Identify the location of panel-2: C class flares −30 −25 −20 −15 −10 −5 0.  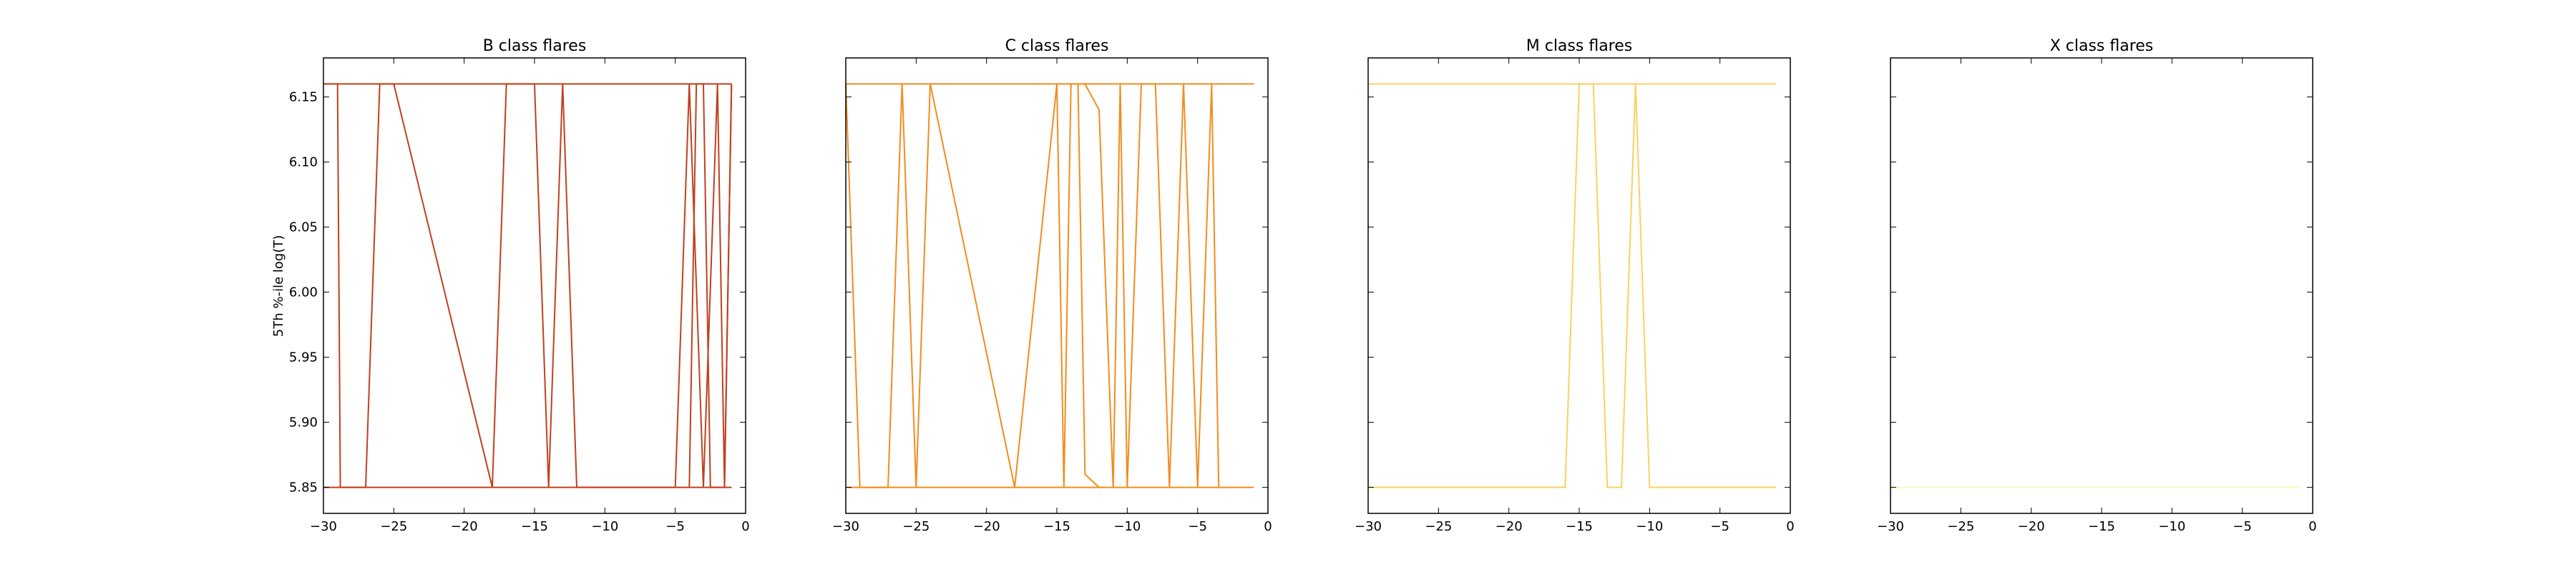
(1052, 285).